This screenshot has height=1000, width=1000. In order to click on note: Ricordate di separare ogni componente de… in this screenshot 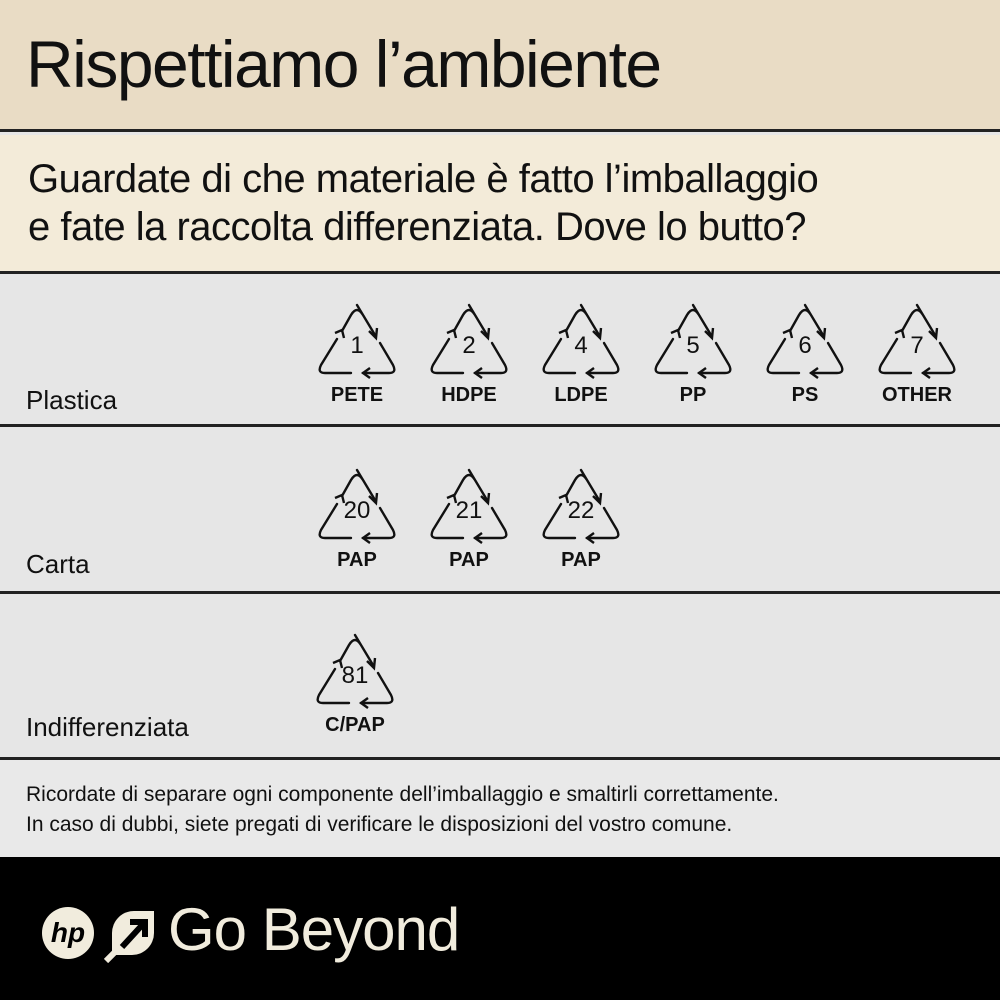, I will do `click(500, 808)`.